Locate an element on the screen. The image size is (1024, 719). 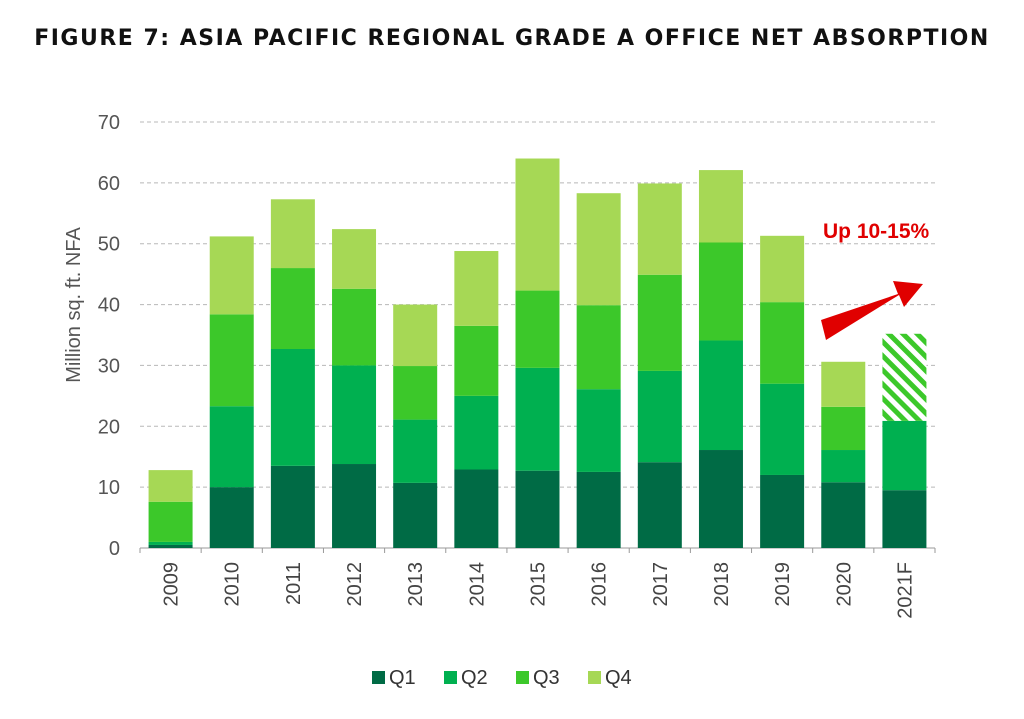
y-axis-label: Million sq. ft. NFA is located at coordinates (74, 305).